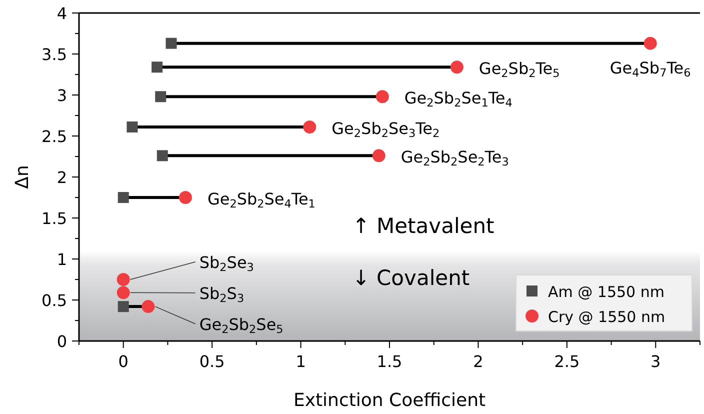  I want to click on y-tick-label: 4, so click(61, 13).